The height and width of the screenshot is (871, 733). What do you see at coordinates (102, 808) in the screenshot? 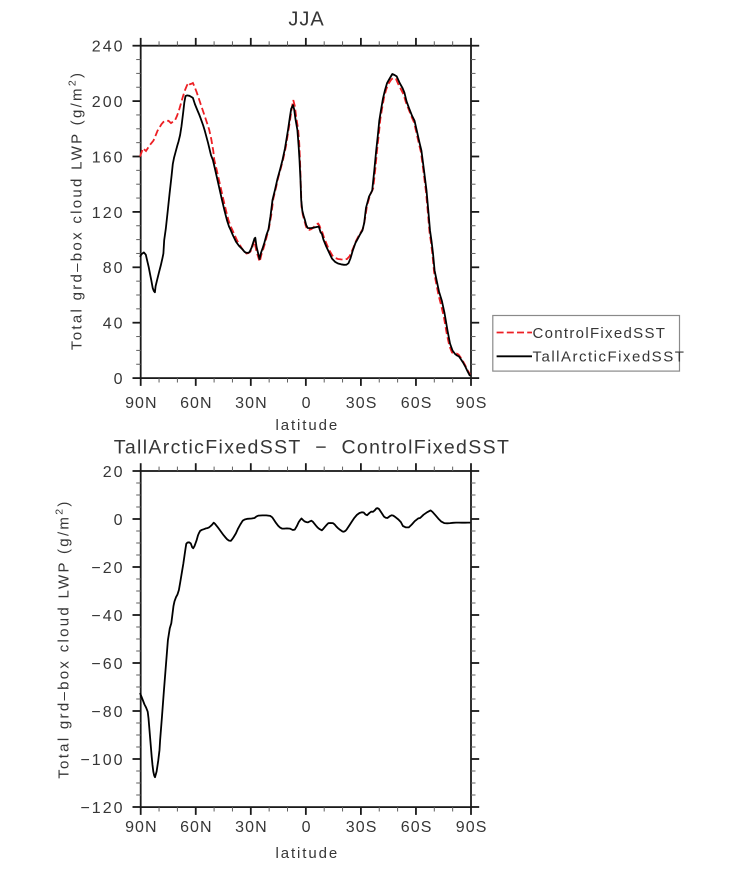
I see `svg-text: −120` at bounding box center [102, 808].